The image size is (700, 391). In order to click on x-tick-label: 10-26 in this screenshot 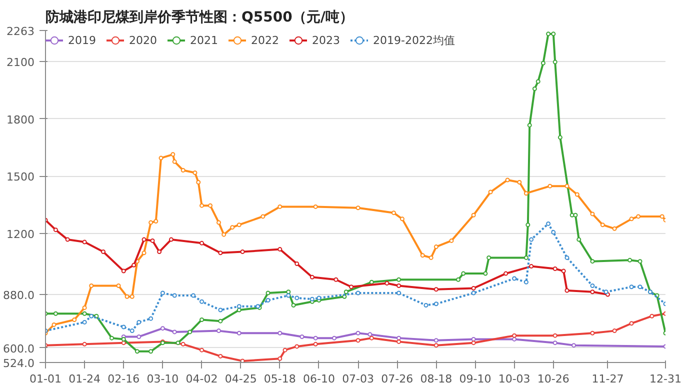, I will do `click(553, 379)`.